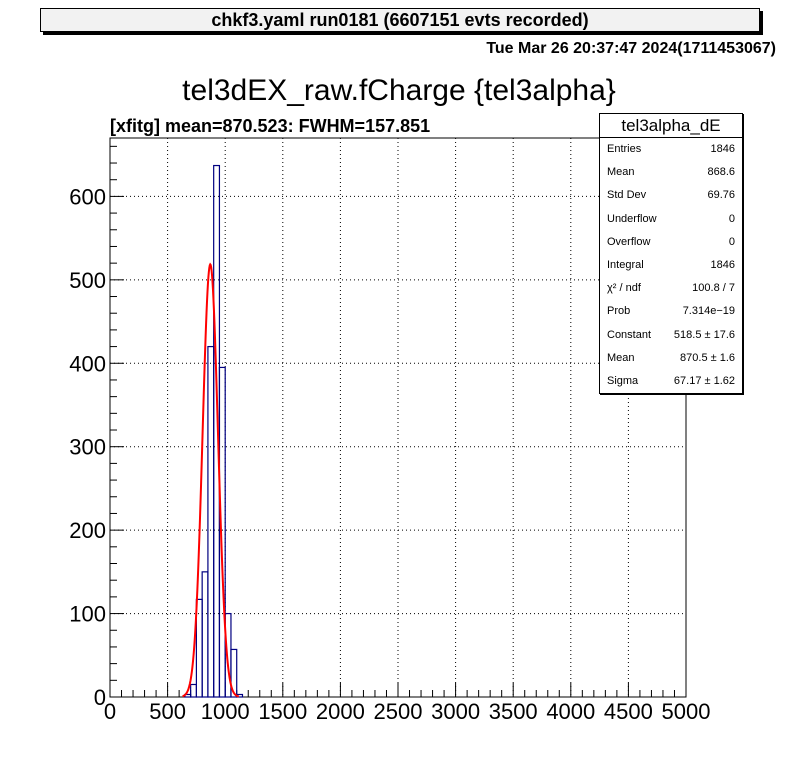  Describe the element at coordinates (671, 149) in the screenshot. I see `stats-row: Entries 1846` at that location.